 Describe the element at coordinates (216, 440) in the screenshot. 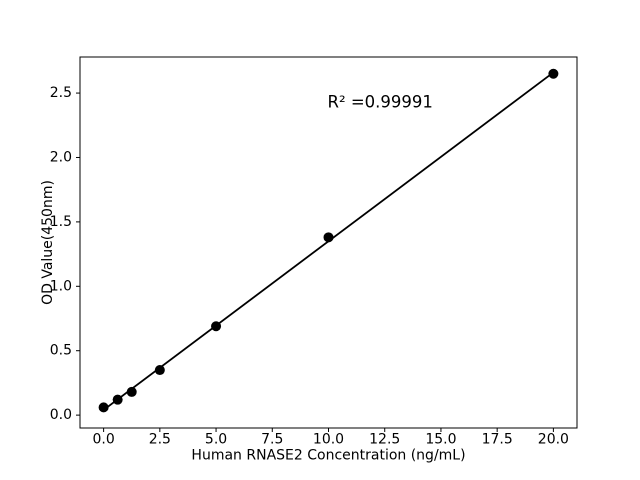

I see `x-tick-label: 5.0` at that location.